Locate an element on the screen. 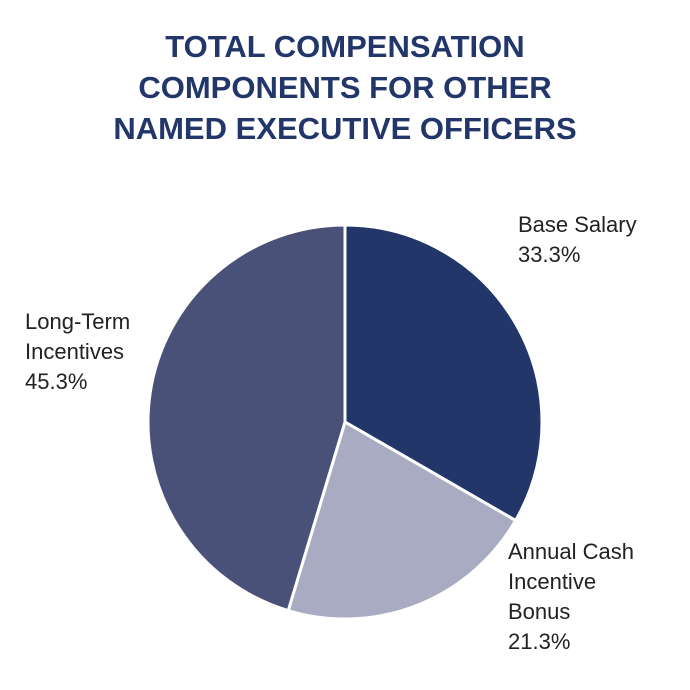 This screenshot has height=690, width=690. label-long-term-line-2: Incentives is located at coordinates (75, 351).